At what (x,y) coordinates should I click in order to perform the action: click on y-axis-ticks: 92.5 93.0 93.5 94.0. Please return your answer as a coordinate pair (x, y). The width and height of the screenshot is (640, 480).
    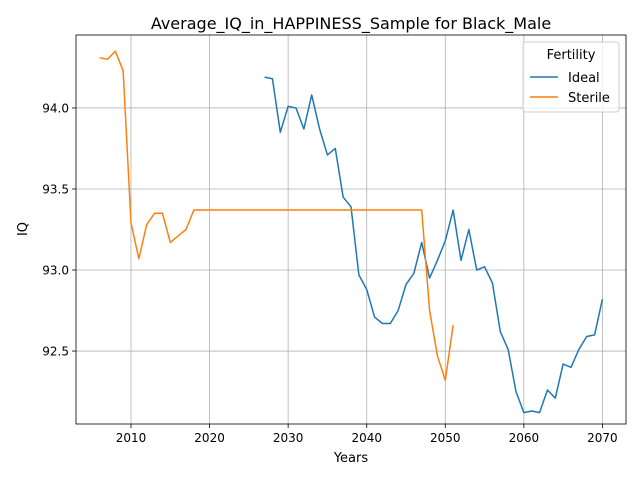
    Looking at the image, I should click on (59, 230).